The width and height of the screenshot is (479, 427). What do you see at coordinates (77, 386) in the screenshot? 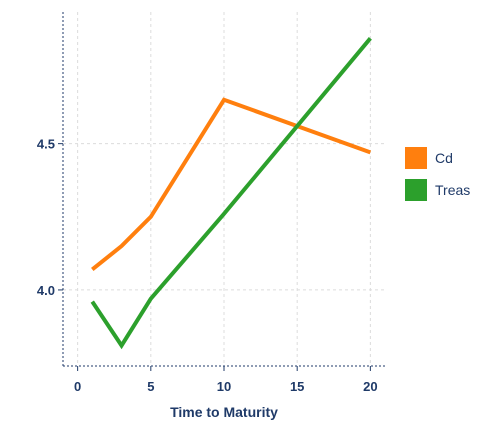
I see `x-tick-label: 0` at bounding box center [77, 386].